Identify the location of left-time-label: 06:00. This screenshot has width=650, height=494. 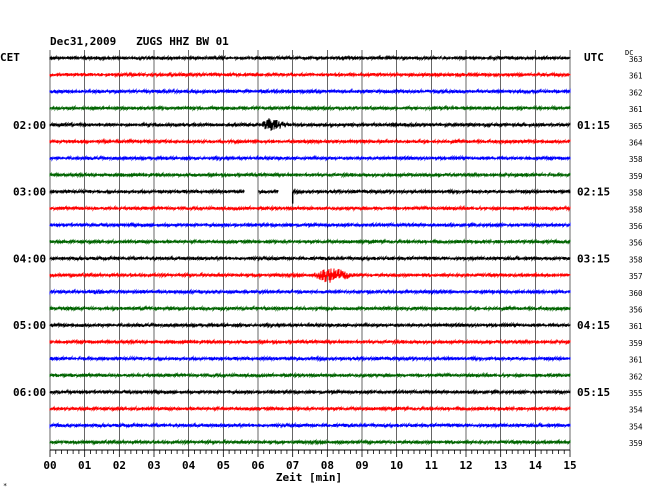
(29, 392).